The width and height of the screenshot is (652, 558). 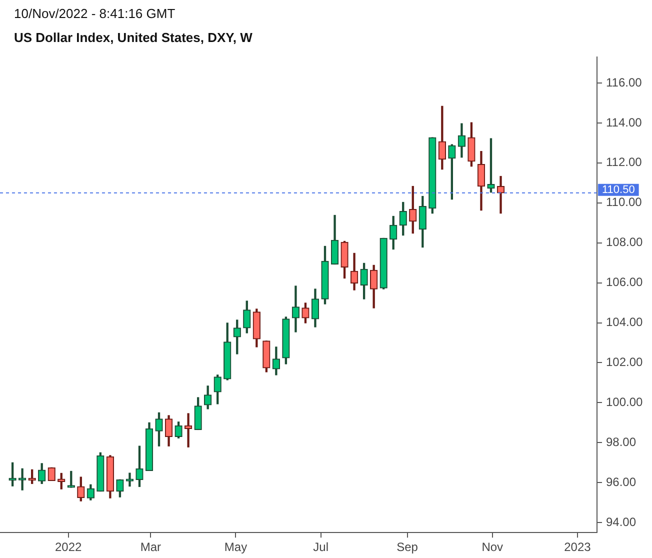 I want to click on y-tick-label: 96.00, so click(x=621, y=481).